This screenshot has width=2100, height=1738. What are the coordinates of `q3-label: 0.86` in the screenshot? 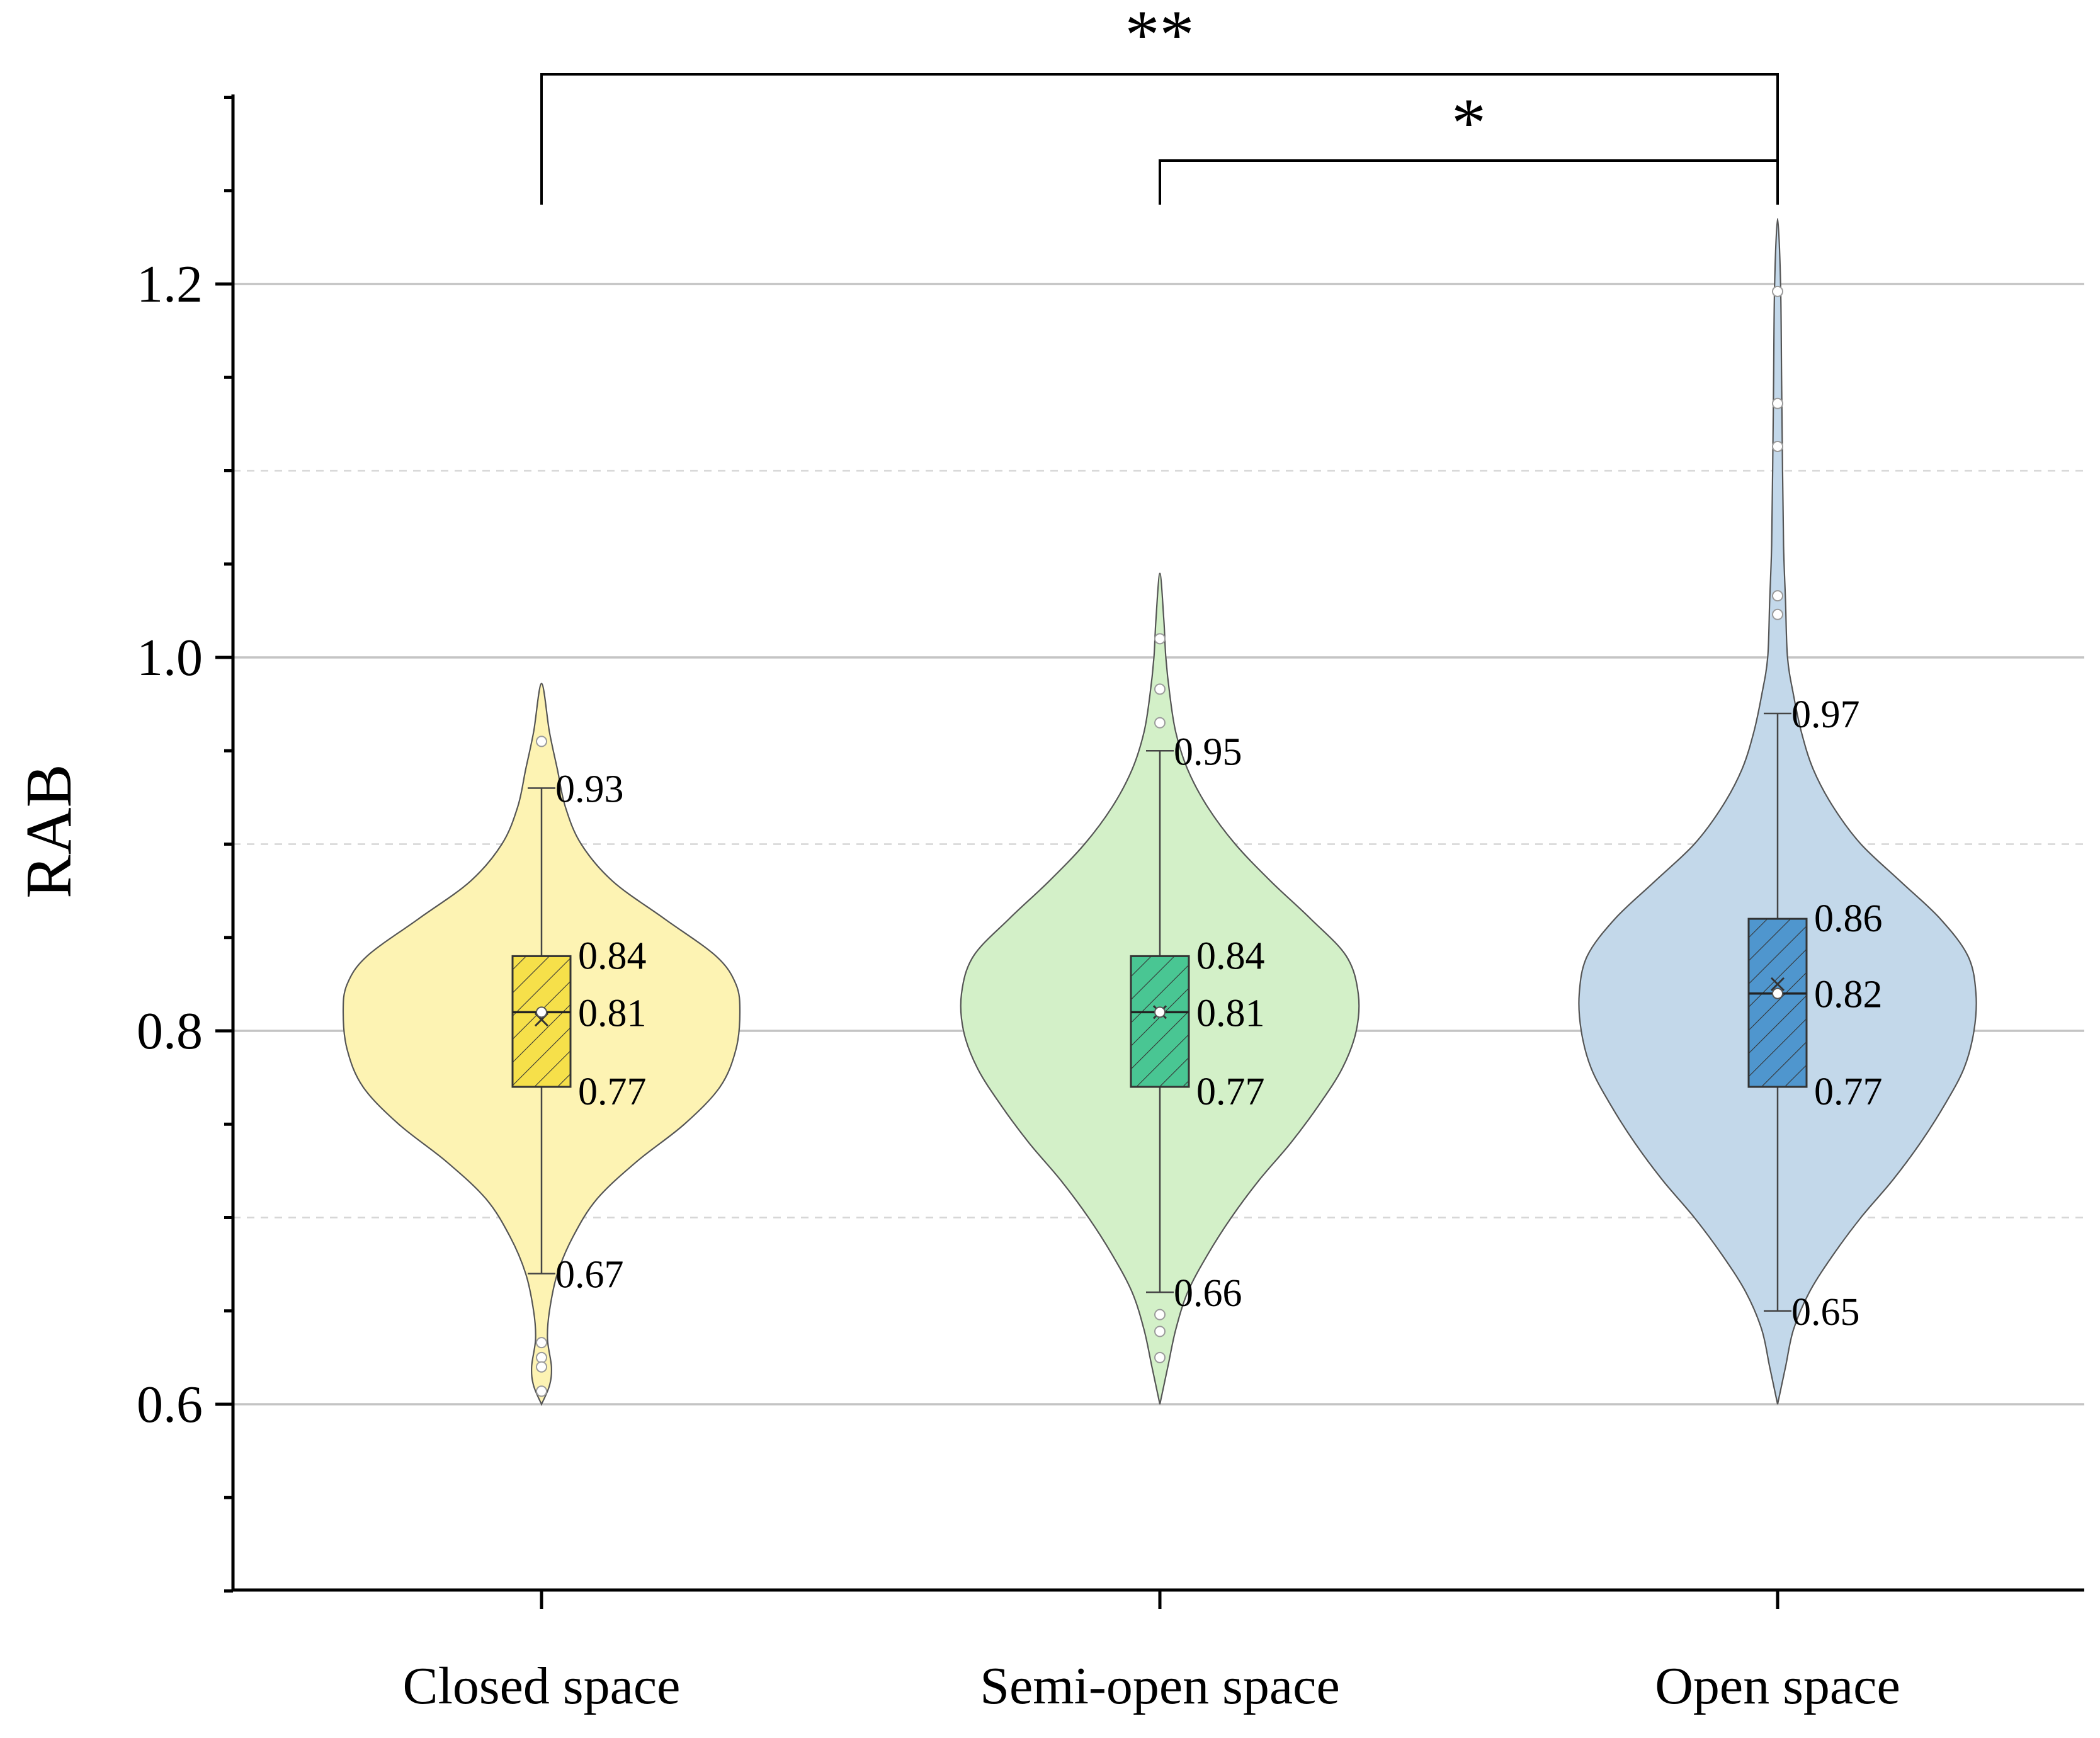 It's located at (1848, 918).